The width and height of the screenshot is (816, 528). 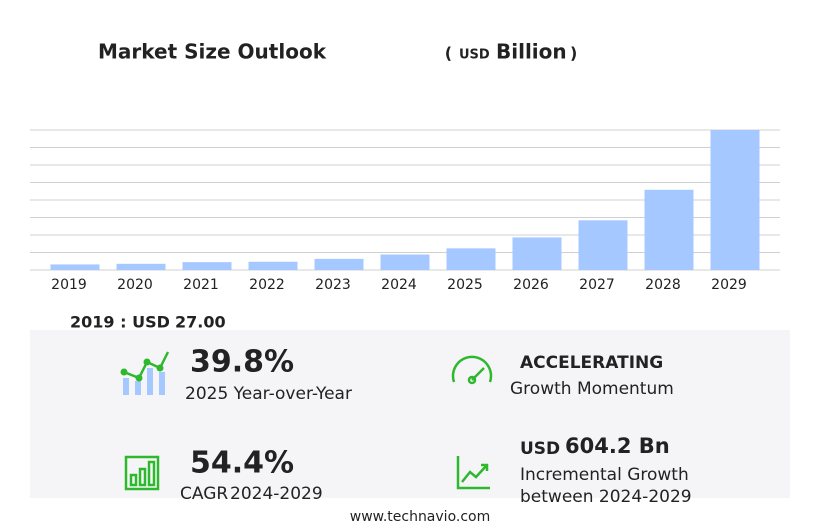 I want to click on chart-title: Market Size Outlook, so click(x=212, y=52).